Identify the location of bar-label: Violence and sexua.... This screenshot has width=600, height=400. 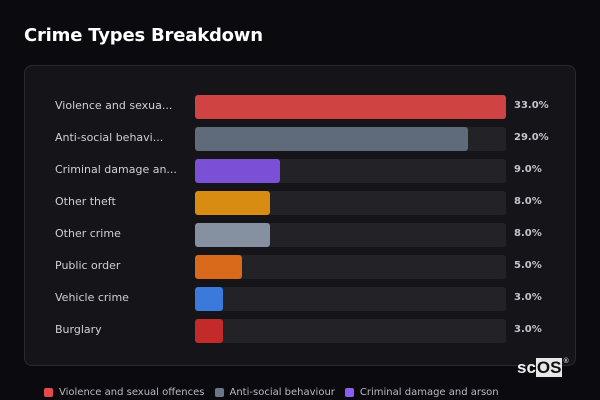
(114, 105).